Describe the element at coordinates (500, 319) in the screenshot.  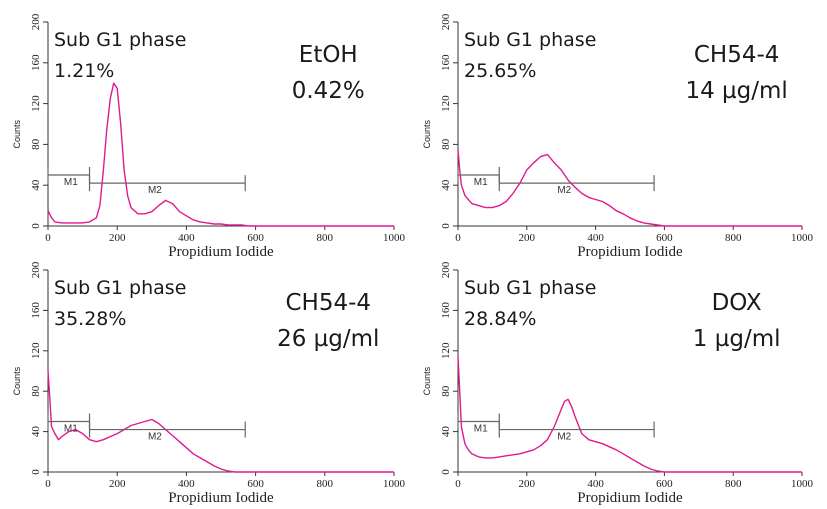
I see `sub-g1-percentage: 28.84%` at that location.